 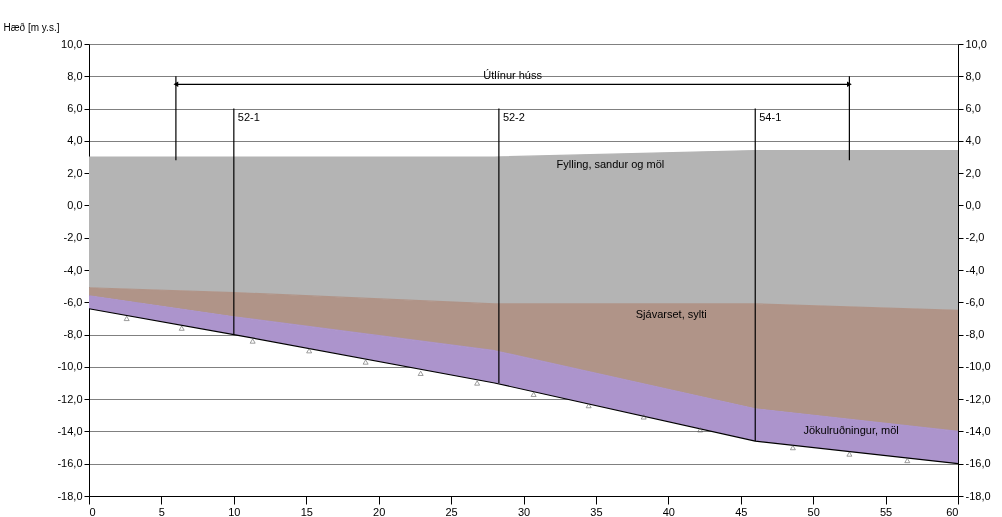 I want to click on y-axis-title: Hæð [m y.s.], so click(x=31, y=27).